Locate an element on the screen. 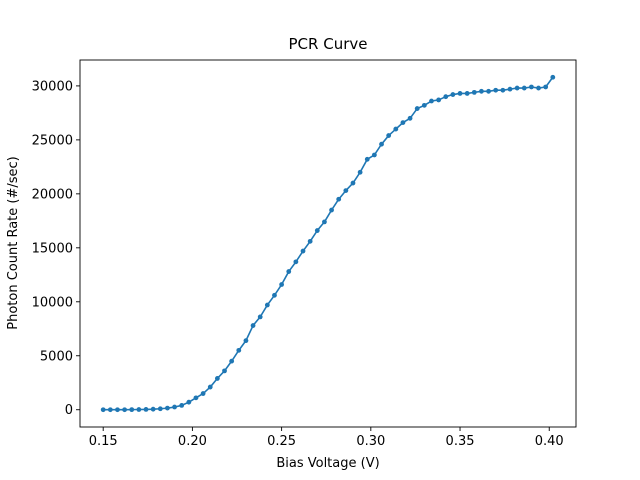  x-tick-label: 0.15 is located at coordinates (103, 441).